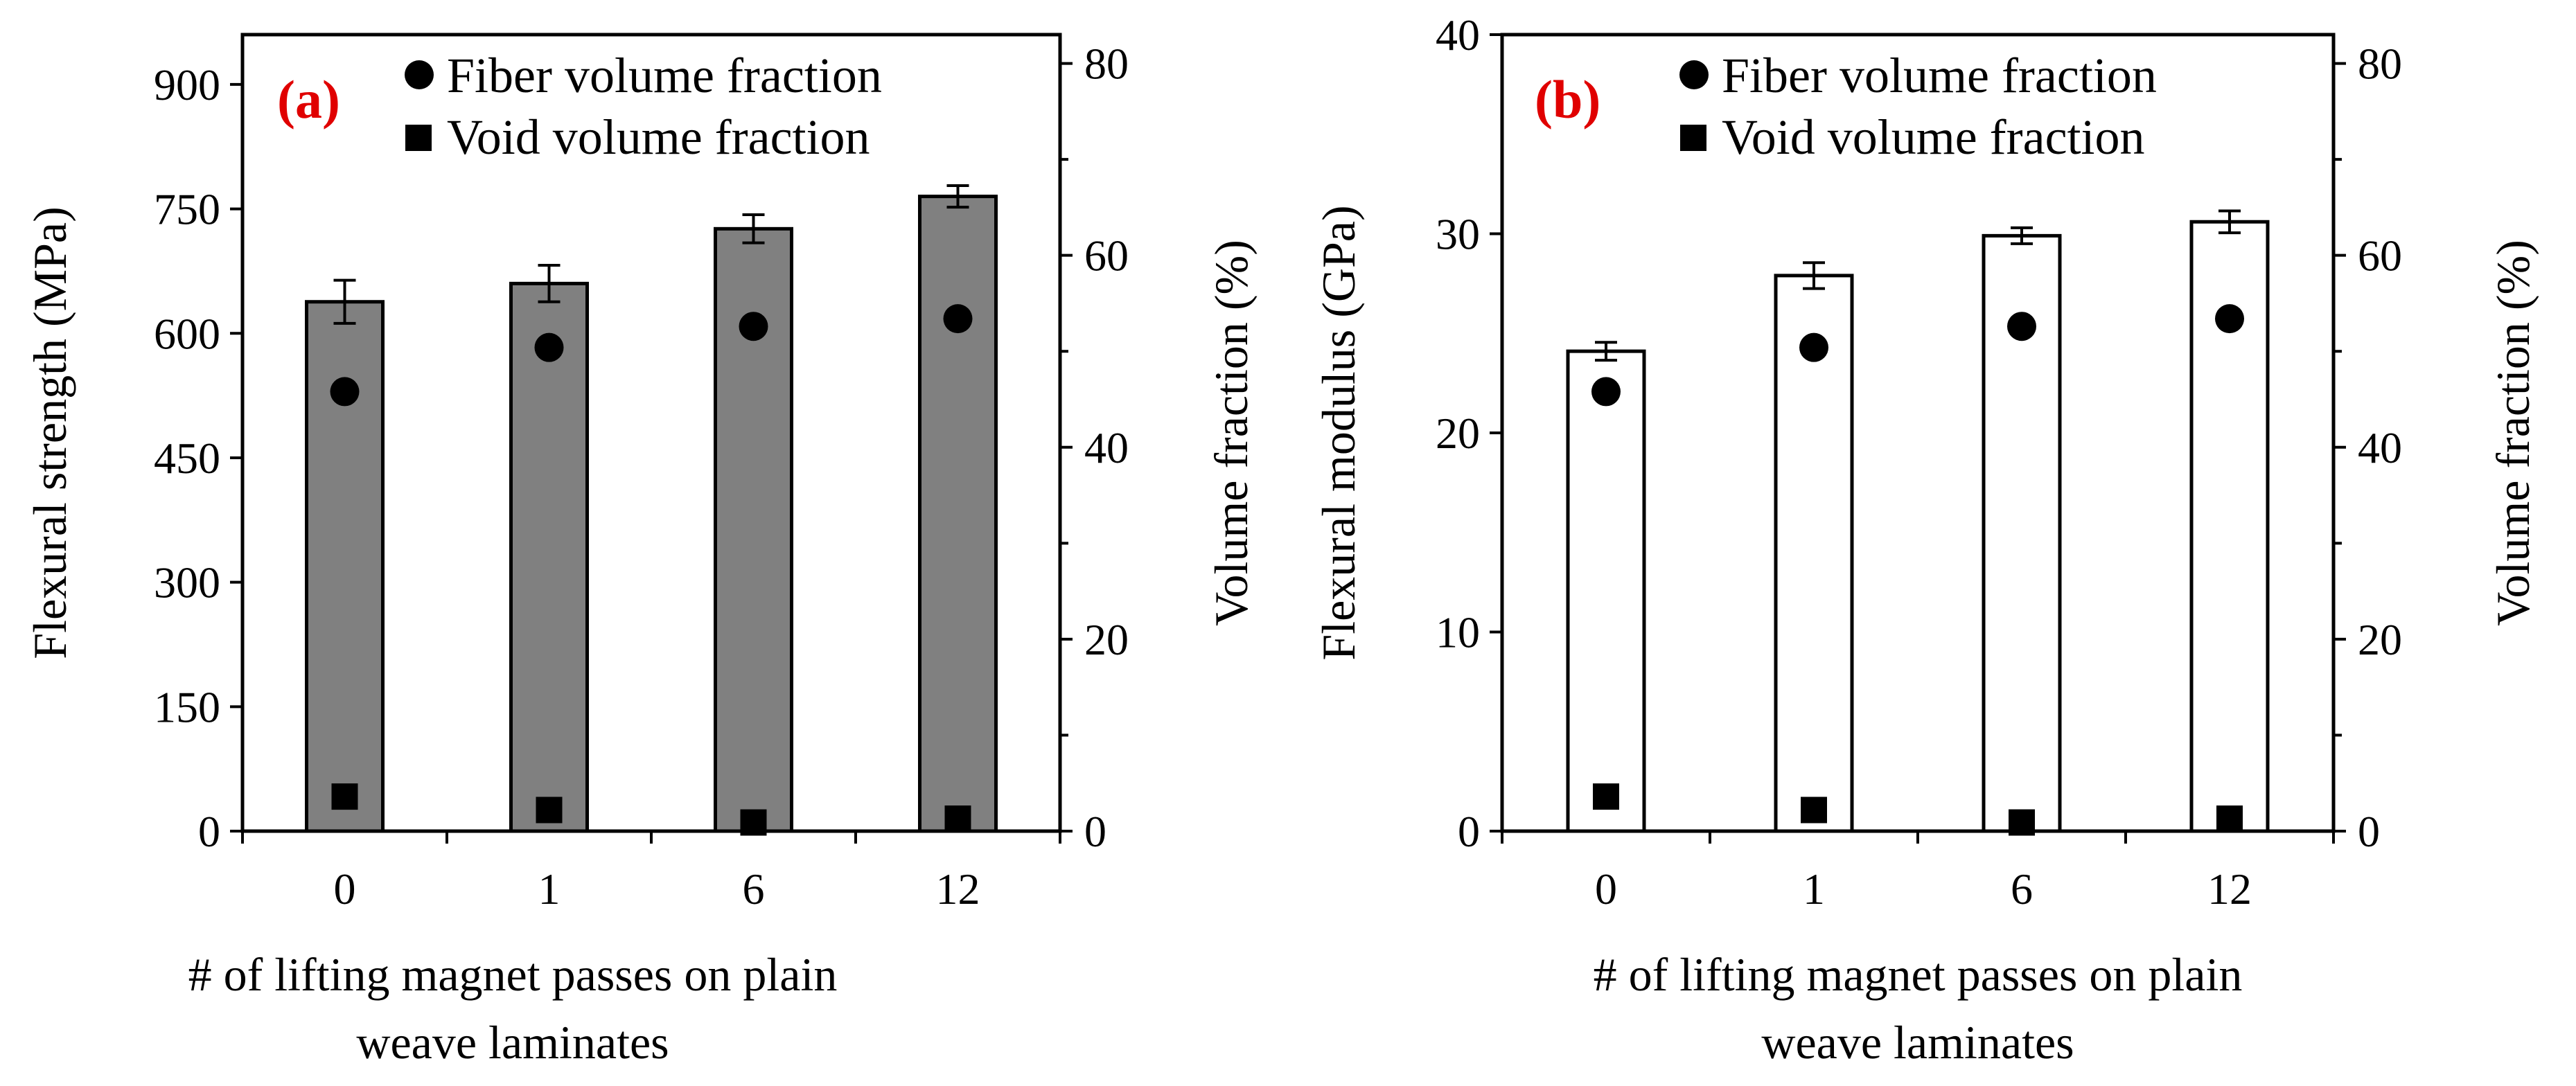 The height and width of the screenshot is (1086, 2576). I want to click on panel-a-left-axis: 0 150 300 450 600 750 900, so click(198, 458).